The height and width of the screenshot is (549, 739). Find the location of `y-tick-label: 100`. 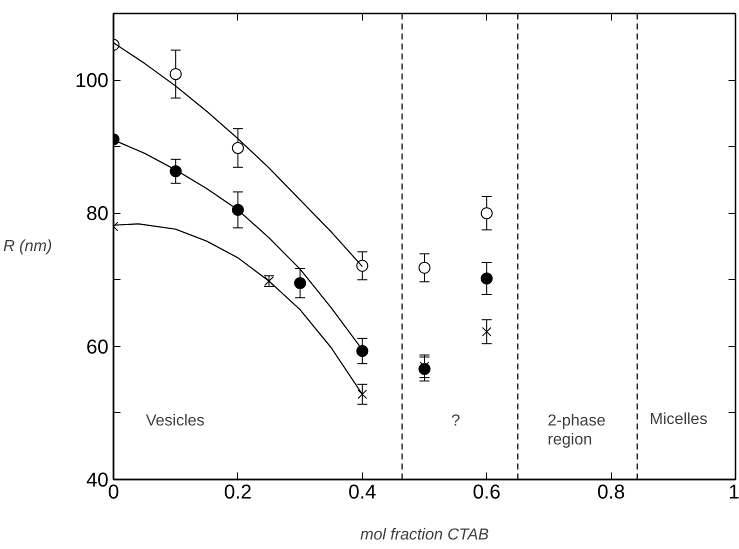

y-tick-label: 100 is located at coordinates (92, 81).